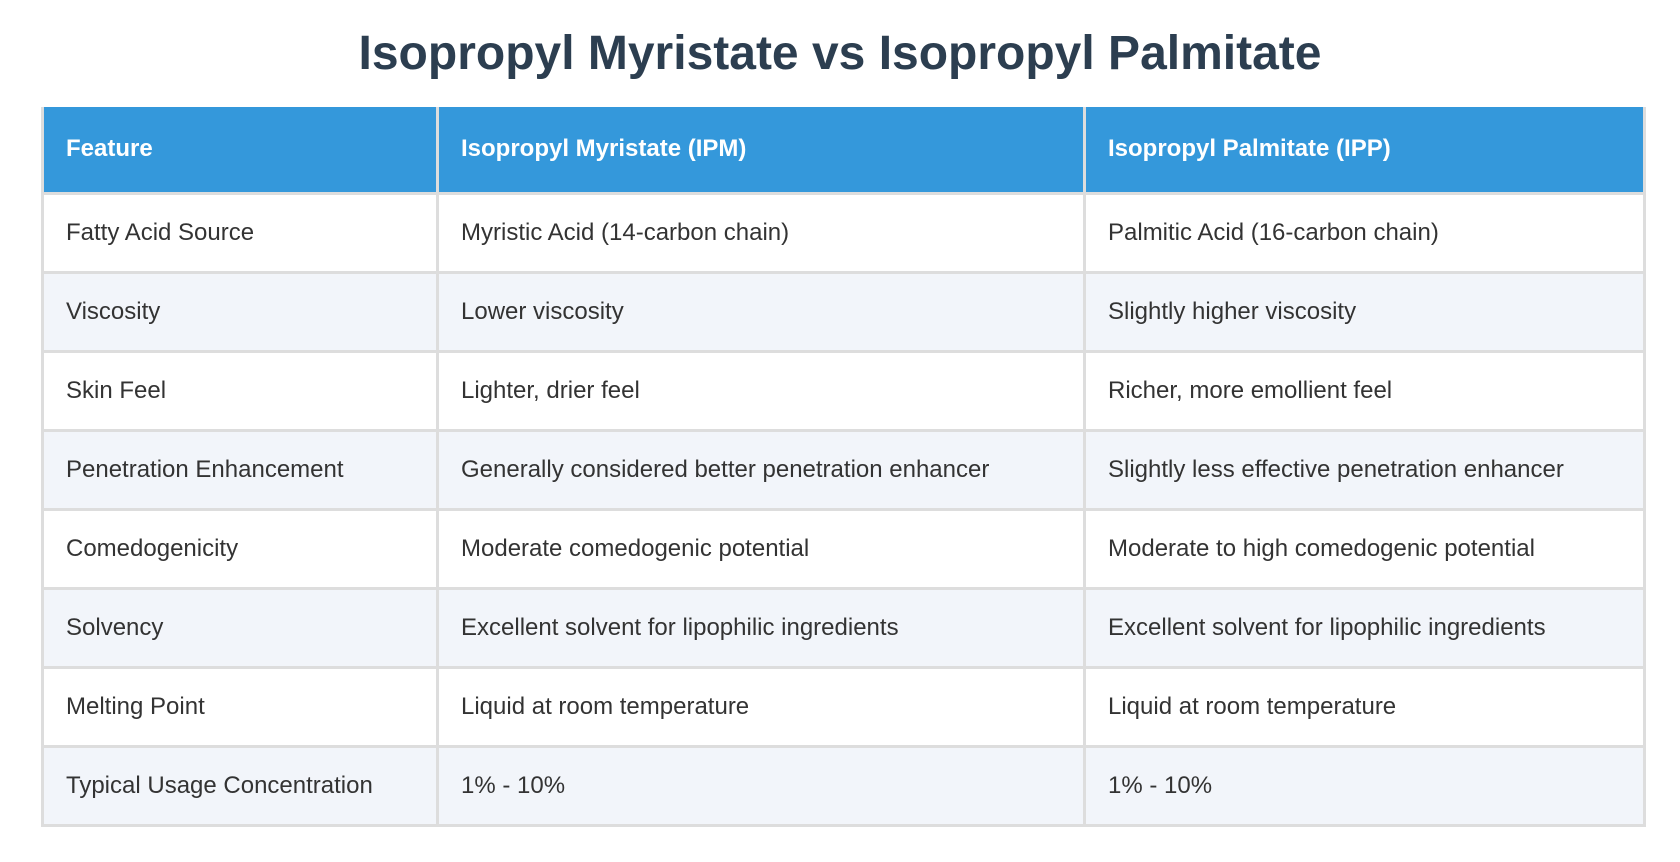 Image resolution: width=1680 pixels, height=862 pixels. What do you see at coordinates (1364, 232) in the screenshot?
I see `ipp-cell: Palmitic Acid (16-carbon chain)` at bounding box center [1364, 232].